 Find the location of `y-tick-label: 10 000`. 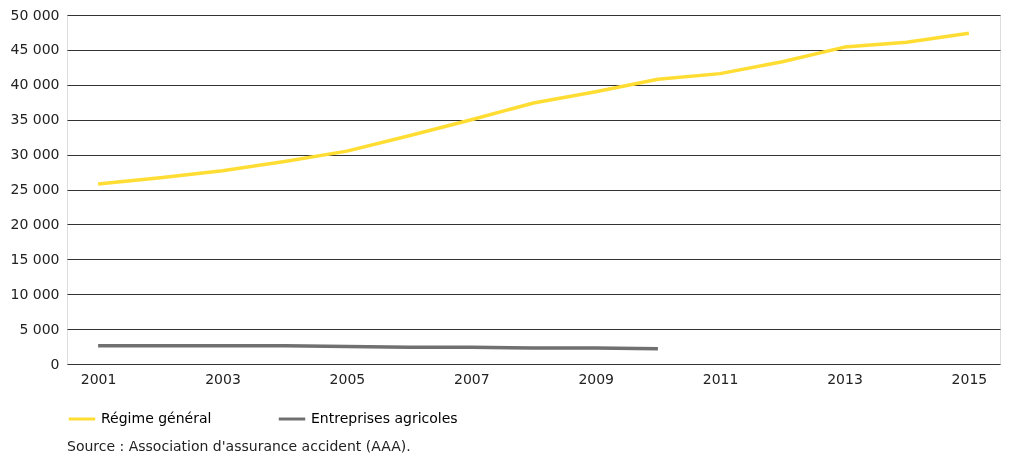

y-tick-label: 10 000 is located at coordinates (35, 293).